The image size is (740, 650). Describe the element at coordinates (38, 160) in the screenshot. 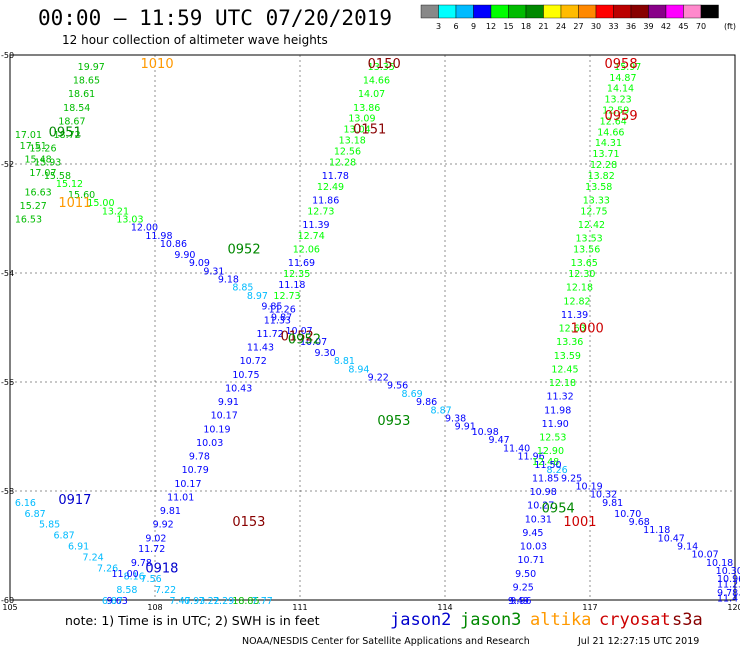

I see `swh-value: 15.48` at that location.